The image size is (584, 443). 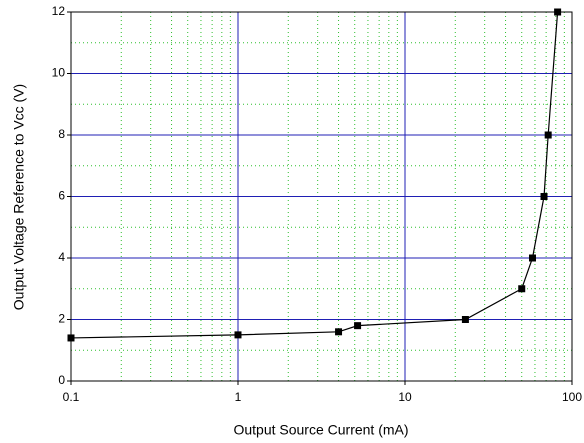 What do you see at coordinates (238, 397) in the screenshot?
I see `x-tick-label: 1` at bounding box center [238, 397].